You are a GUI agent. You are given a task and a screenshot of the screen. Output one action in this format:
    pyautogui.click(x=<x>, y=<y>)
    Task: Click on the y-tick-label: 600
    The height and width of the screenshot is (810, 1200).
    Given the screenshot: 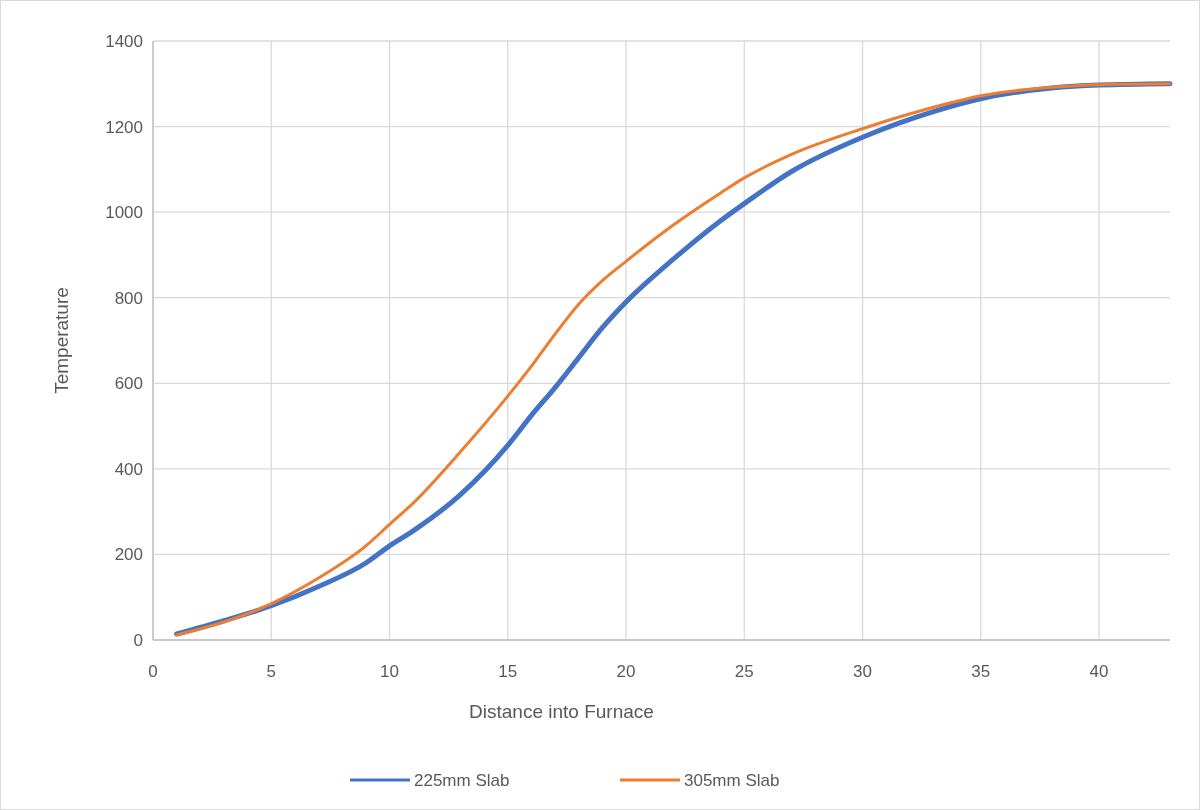 What is the action you would take?
    pyautogui.click(x=128, y=384)
    